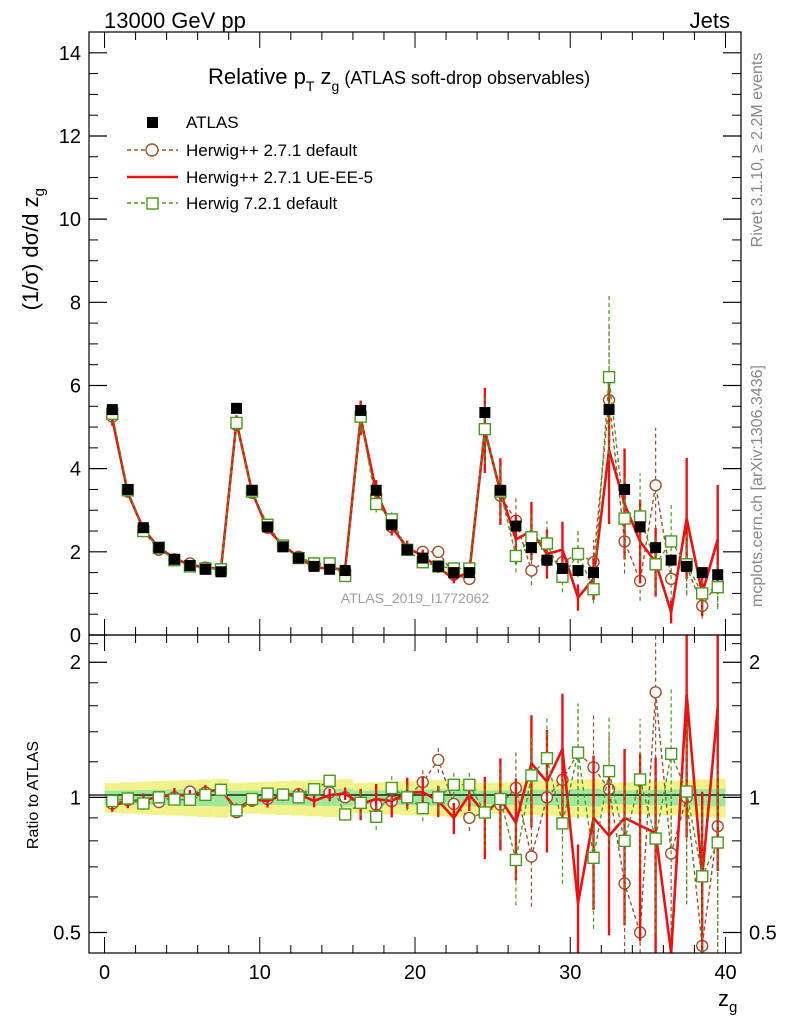 This screenshot has height=1024, width=786. Describe the element at coordinates (754, 663) in the screenshot. I see `ratio-y-tick-label-right: 2` at that location.